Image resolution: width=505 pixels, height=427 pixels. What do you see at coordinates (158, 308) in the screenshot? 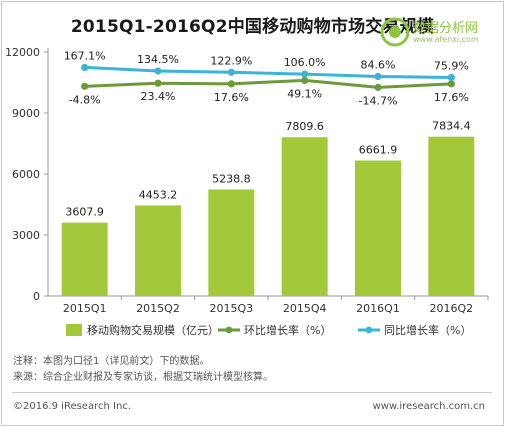
I see `x-tick-label: 2015Q2` at bounding box center [158, 308].